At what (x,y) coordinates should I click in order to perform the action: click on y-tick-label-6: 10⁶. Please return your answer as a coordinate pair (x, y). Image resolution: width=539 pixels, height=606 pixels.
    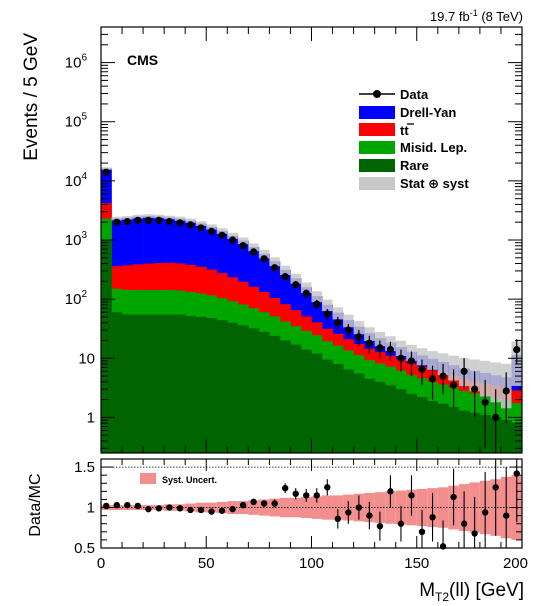
    Looking at the image, I should click on (76, 62).